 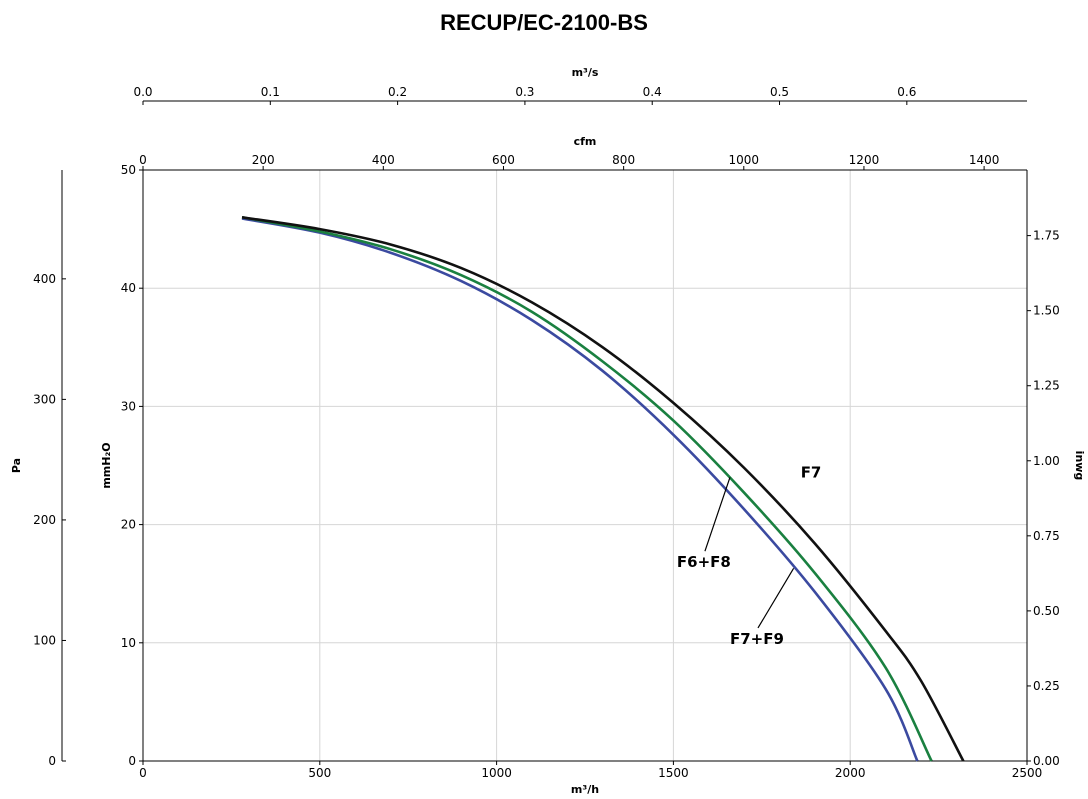 I want to click on top-inner-tick-label: 800, so click(x=623, y=160).